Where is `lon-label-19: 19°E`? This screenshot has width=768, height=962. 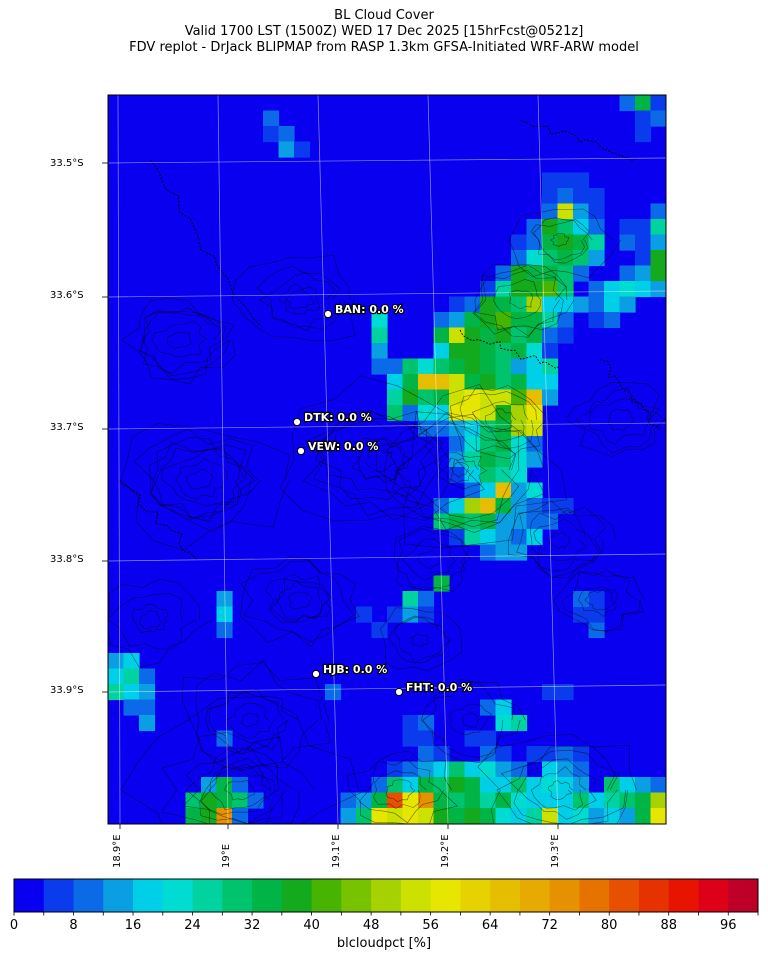
lon-label-19: 19°E is located at coordinates (226, 855).